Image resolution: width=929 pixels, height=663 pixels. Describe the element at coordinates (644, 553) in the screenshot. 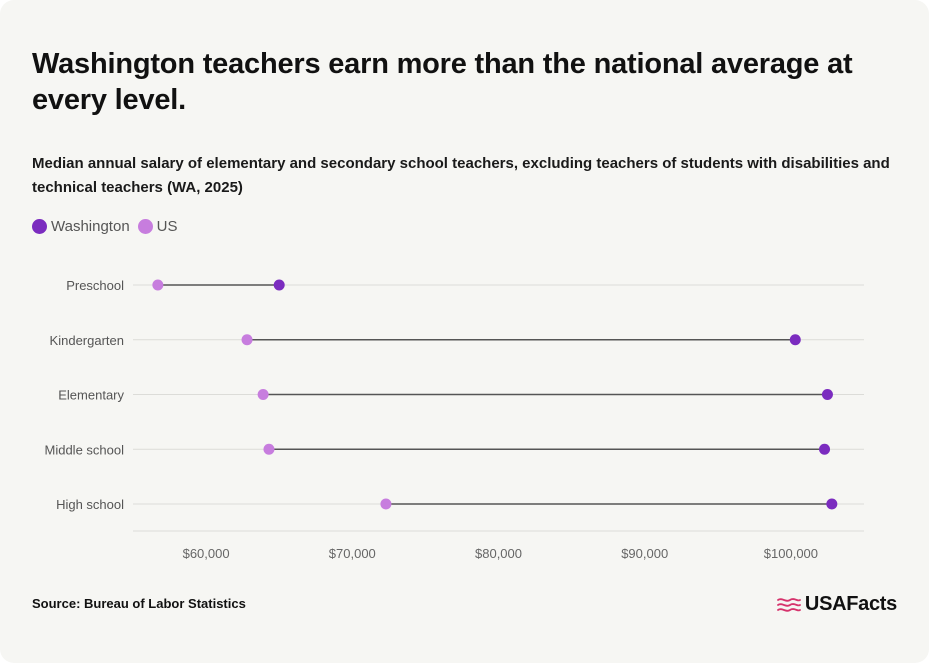

I see `x-tick-label: $90,000` at that location.